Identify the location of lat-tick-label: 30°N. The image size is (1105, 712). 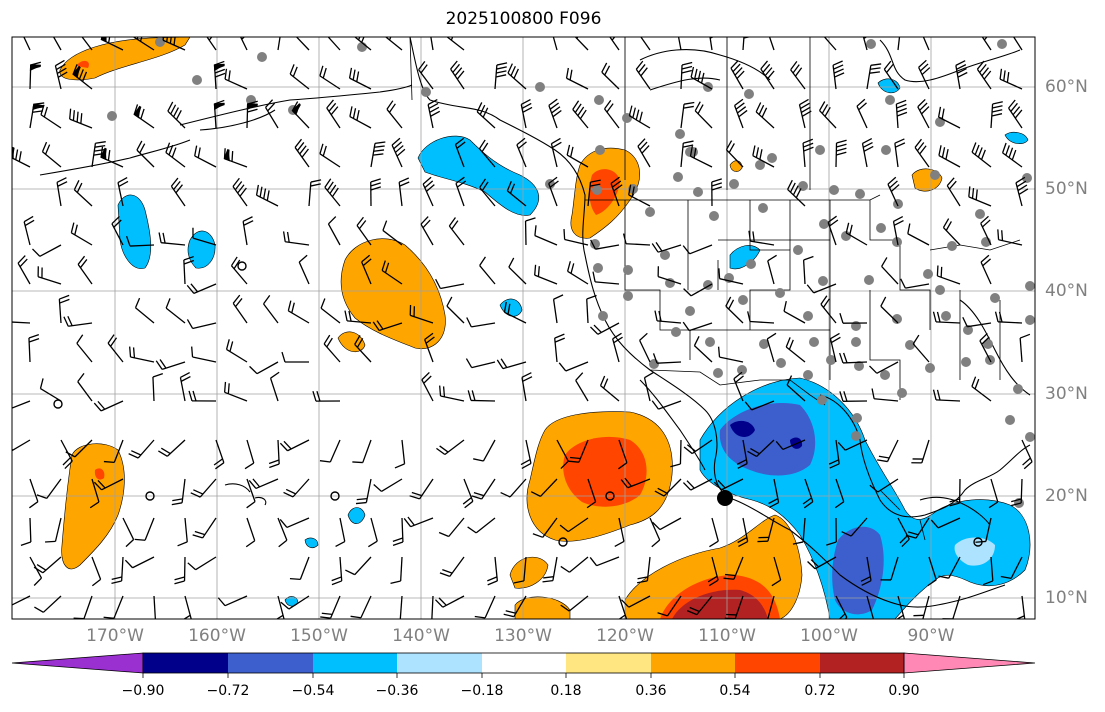
(1066, 394).